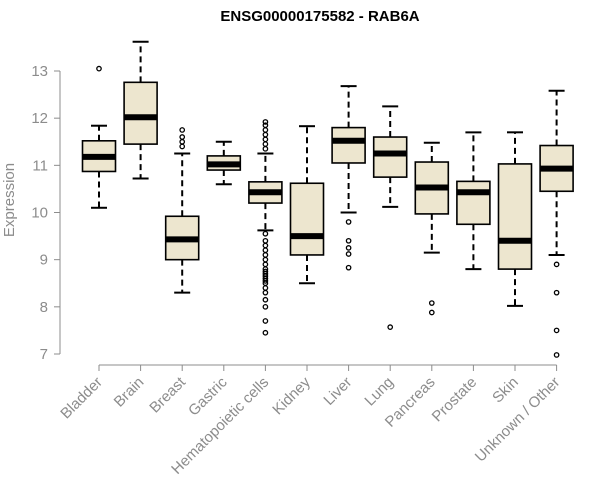 The height and width of the screenshot is (500, 600). What do you see at coordinates (224, 163) in the screenshot?
I see `box-gastric` at bounding box center [224, 163].